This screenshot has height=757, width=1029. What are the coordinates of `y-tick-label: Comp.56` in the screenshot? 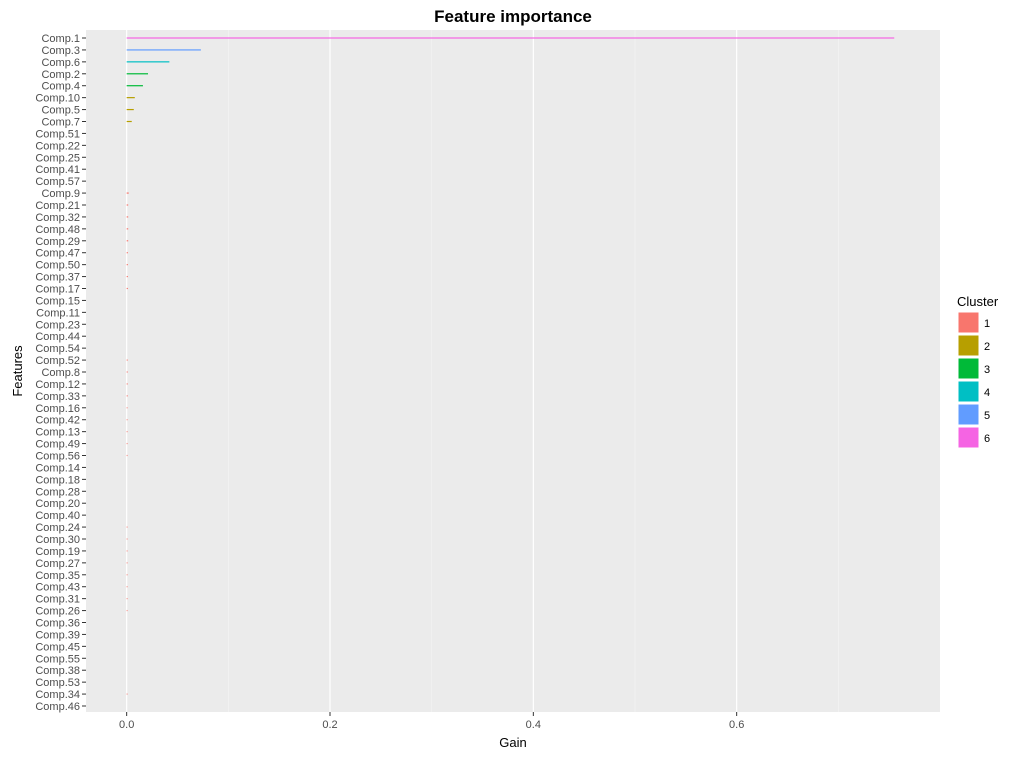 It's located at (57, 457).